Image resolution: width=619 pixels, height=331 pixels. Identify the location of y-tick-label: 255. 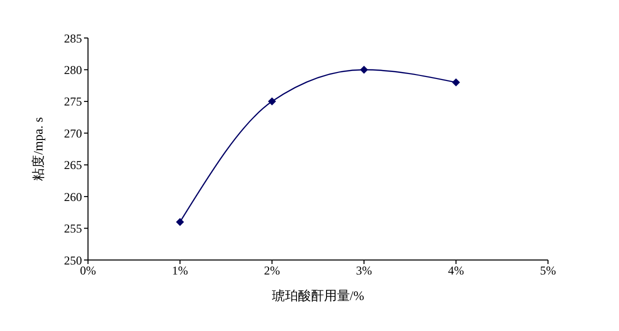
(73, 229).